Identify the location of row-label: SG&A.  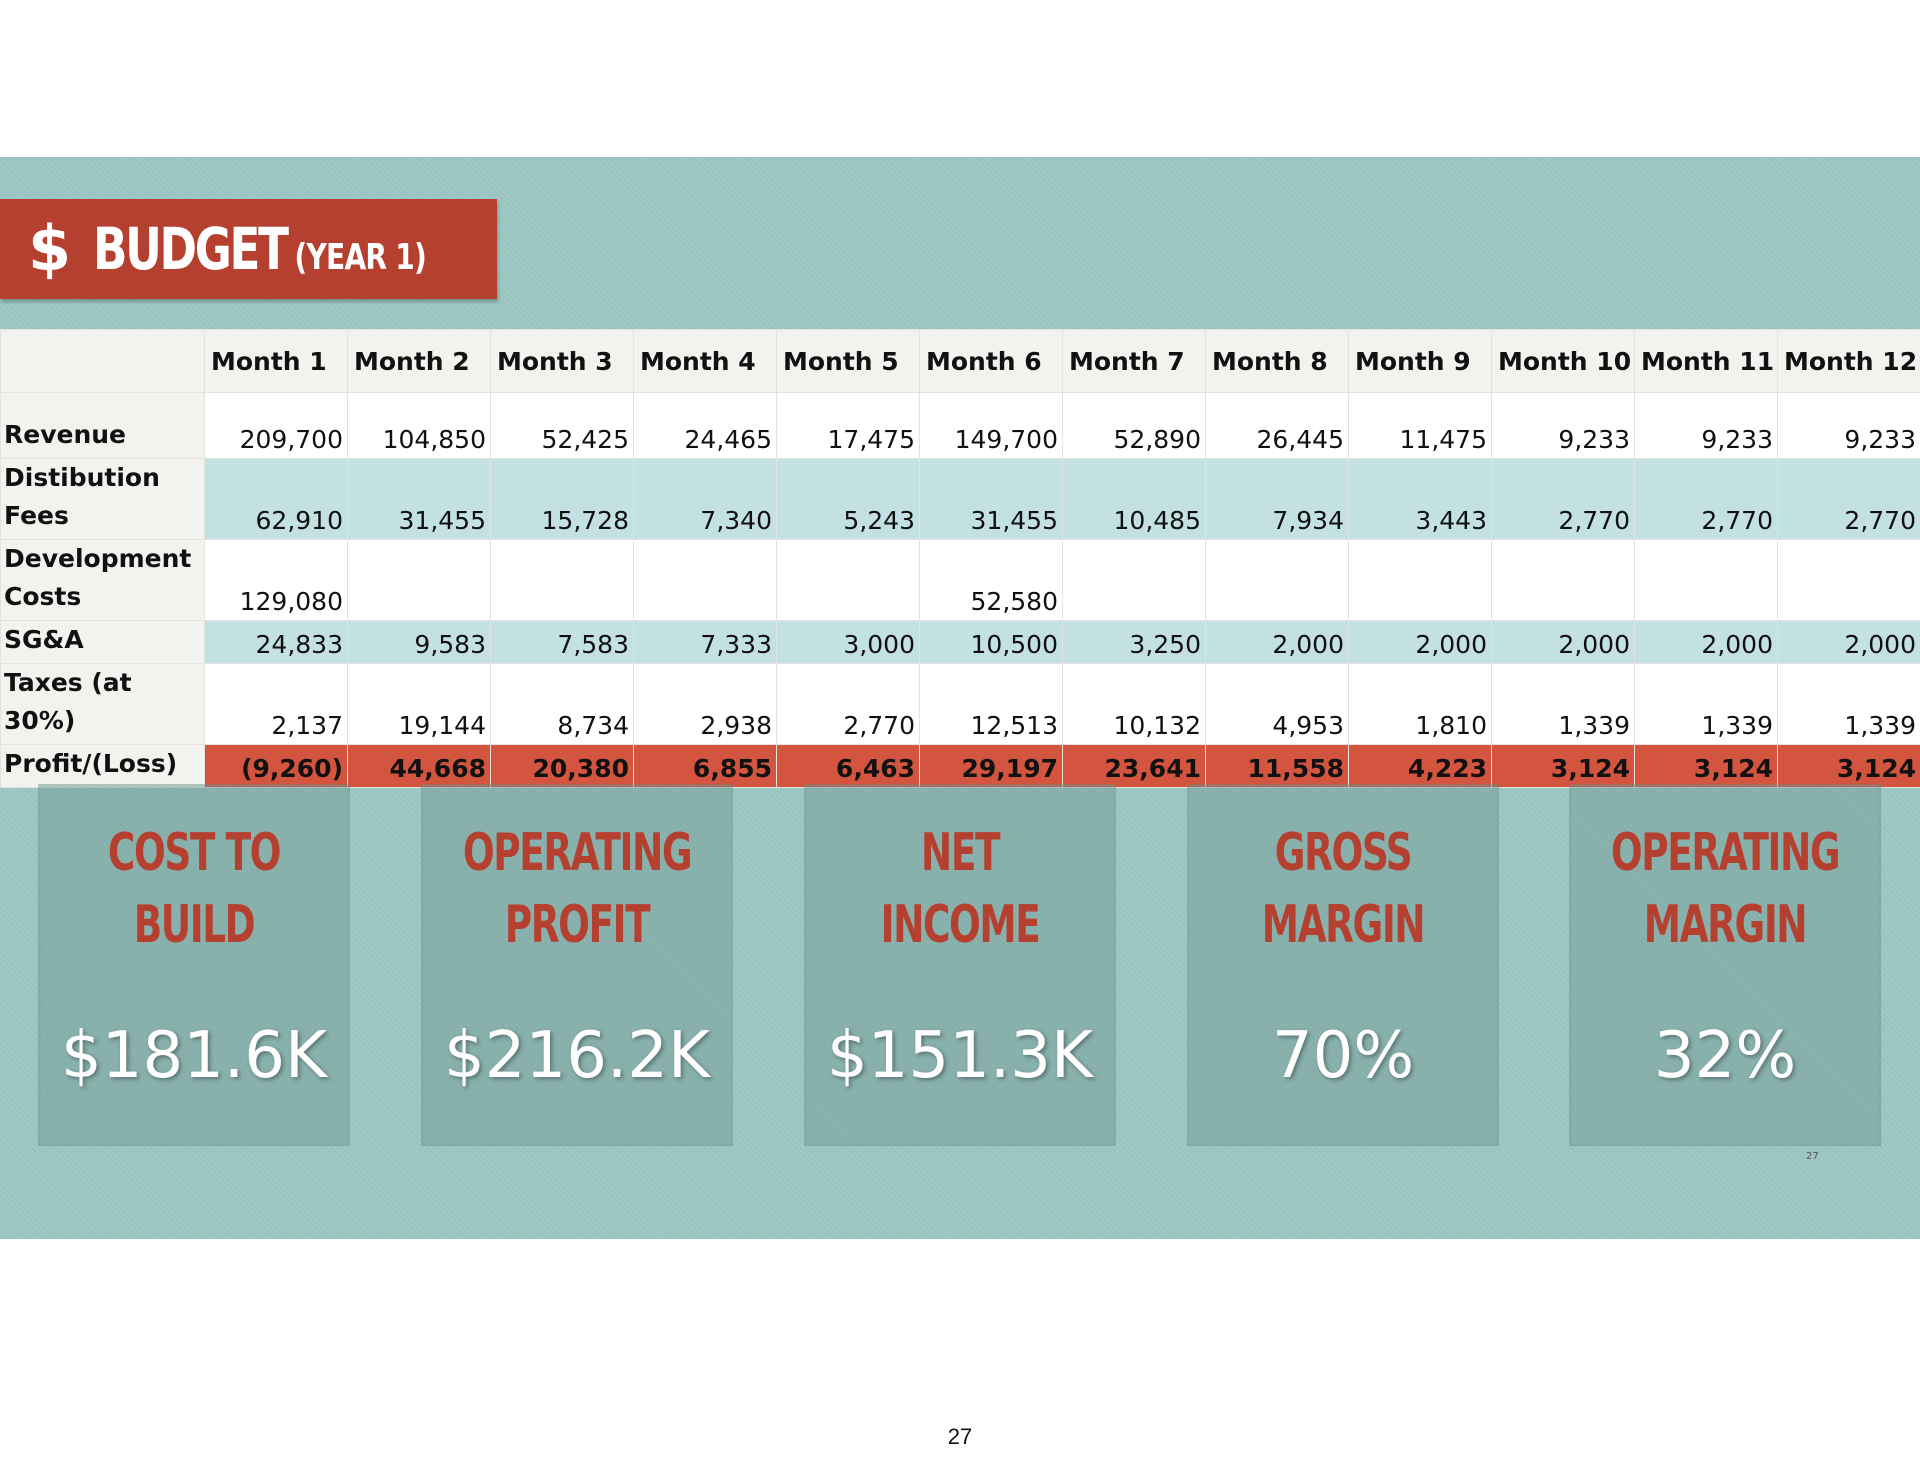
(102, 642).